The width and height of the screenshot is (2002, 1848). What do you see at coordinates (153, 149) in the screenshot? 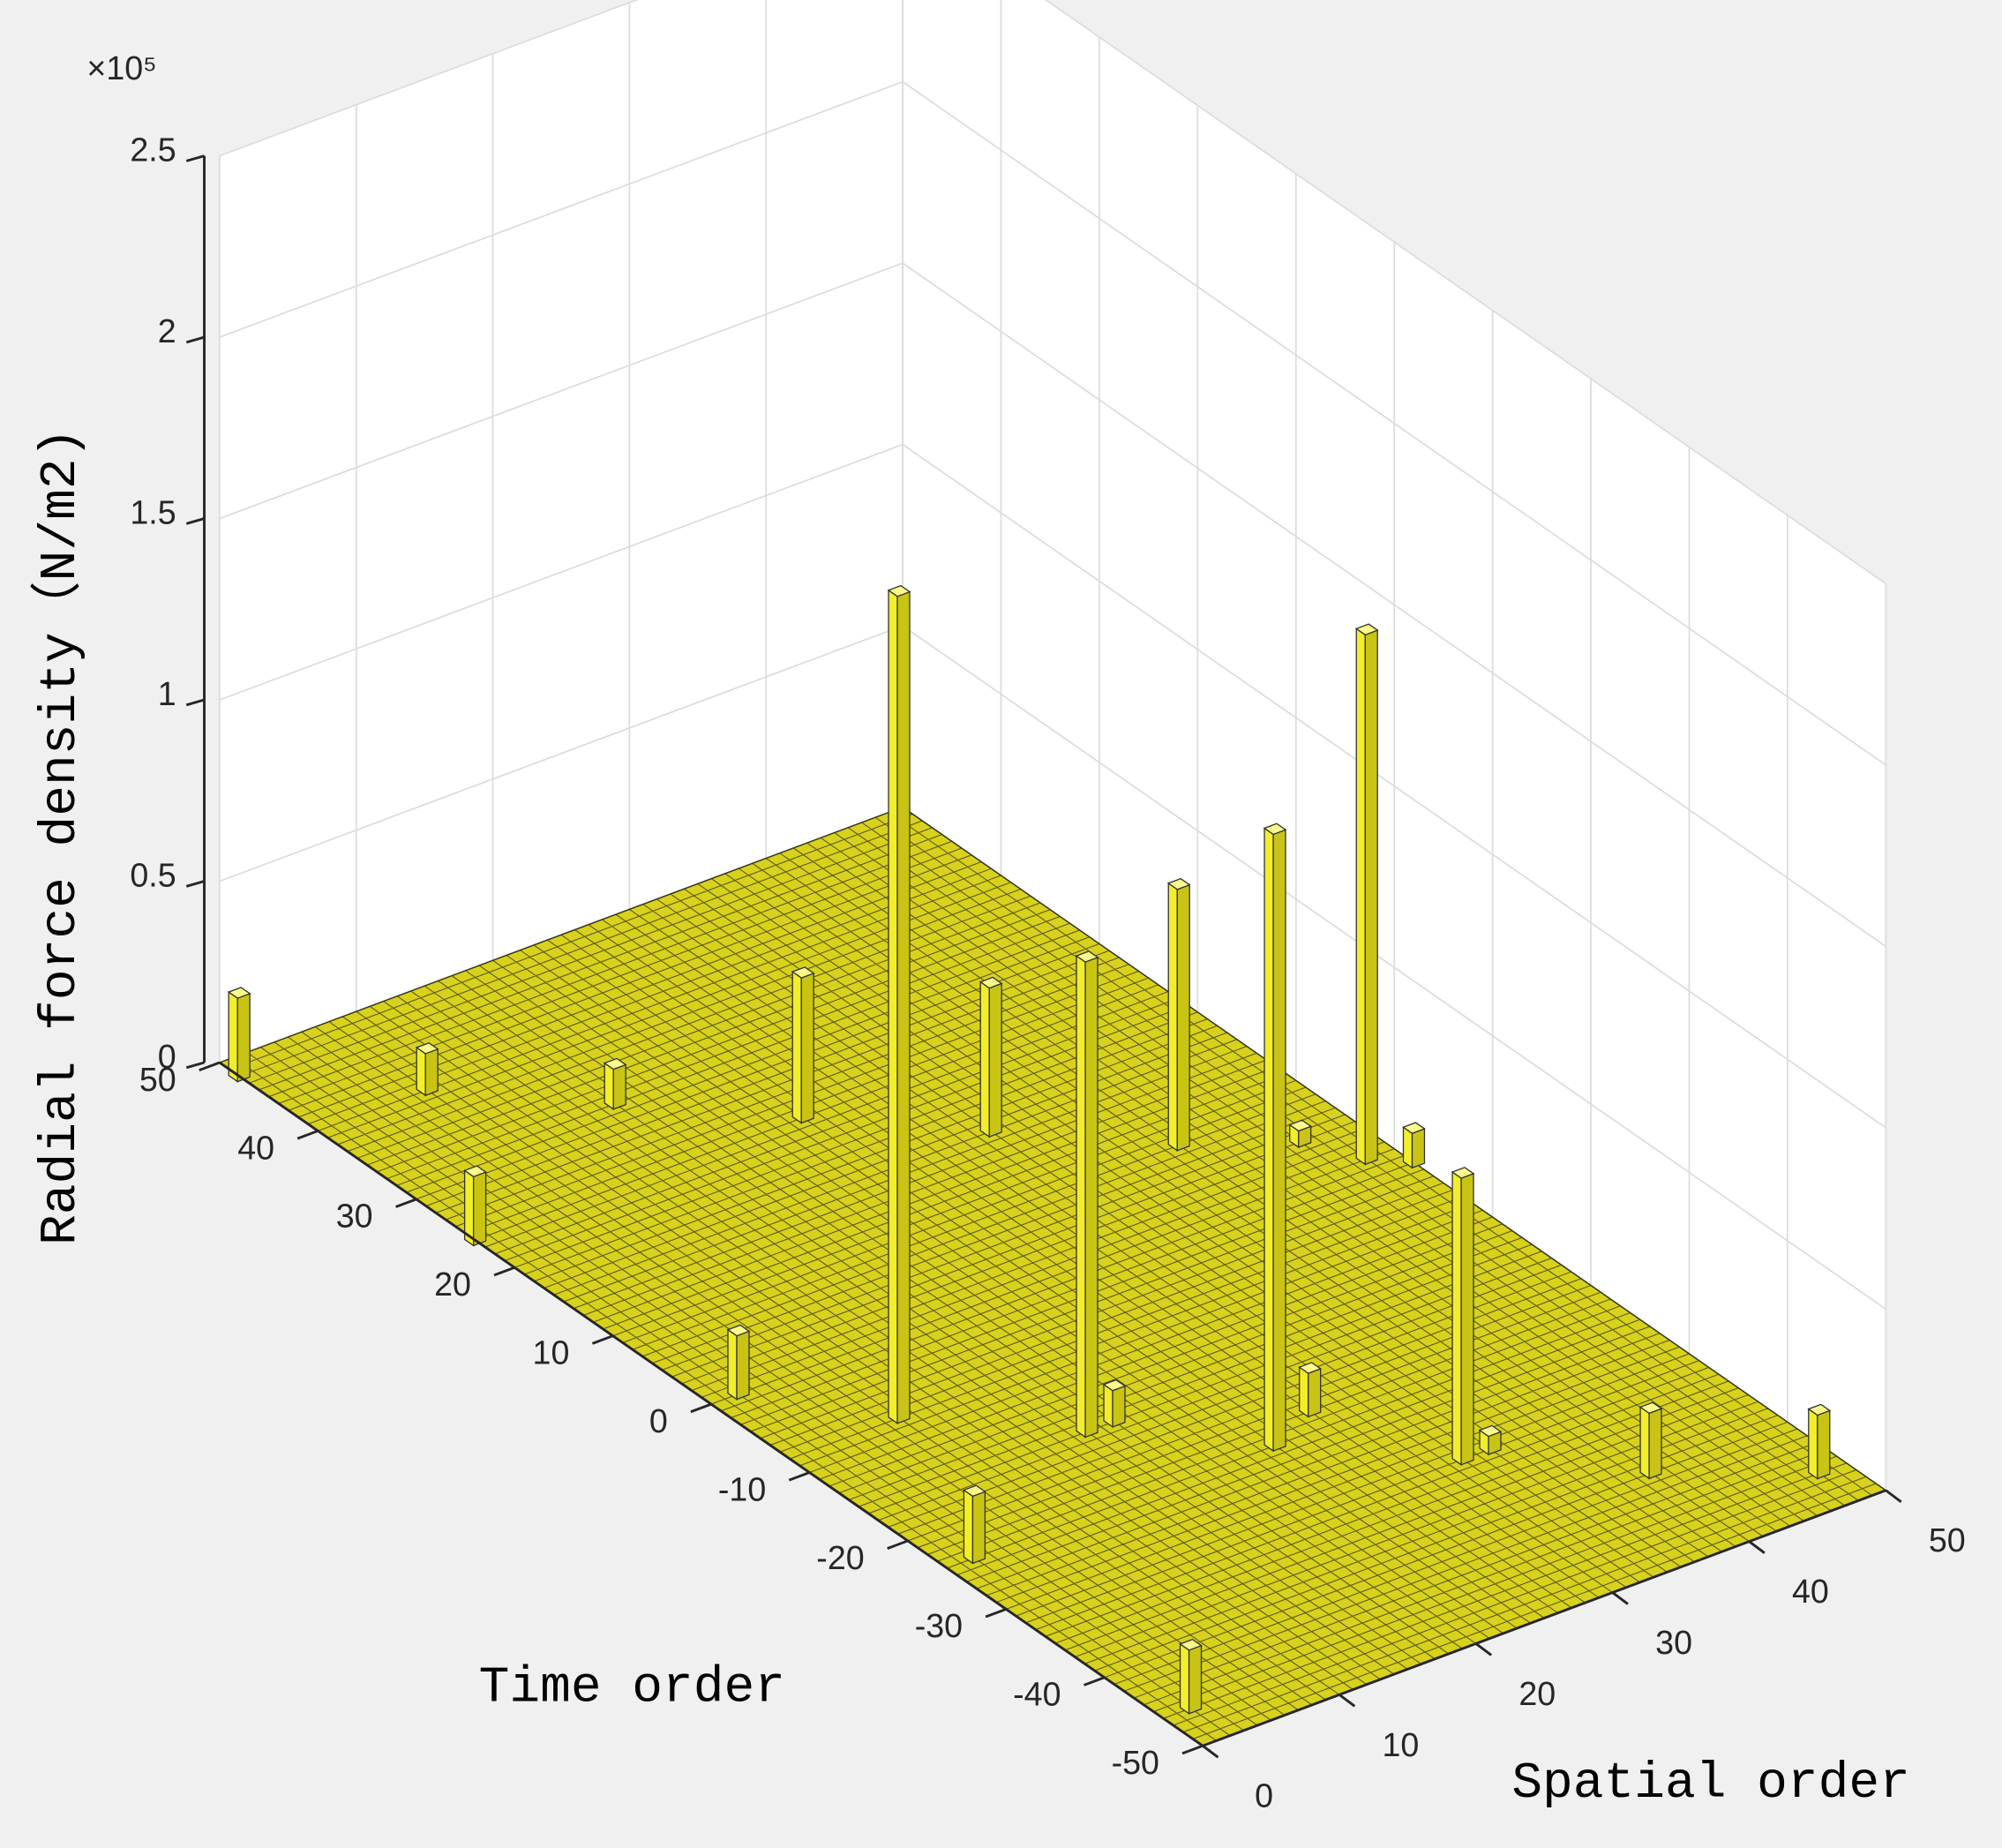
I see `z-tick-label: 2.5` at bounding box center [153, 149].